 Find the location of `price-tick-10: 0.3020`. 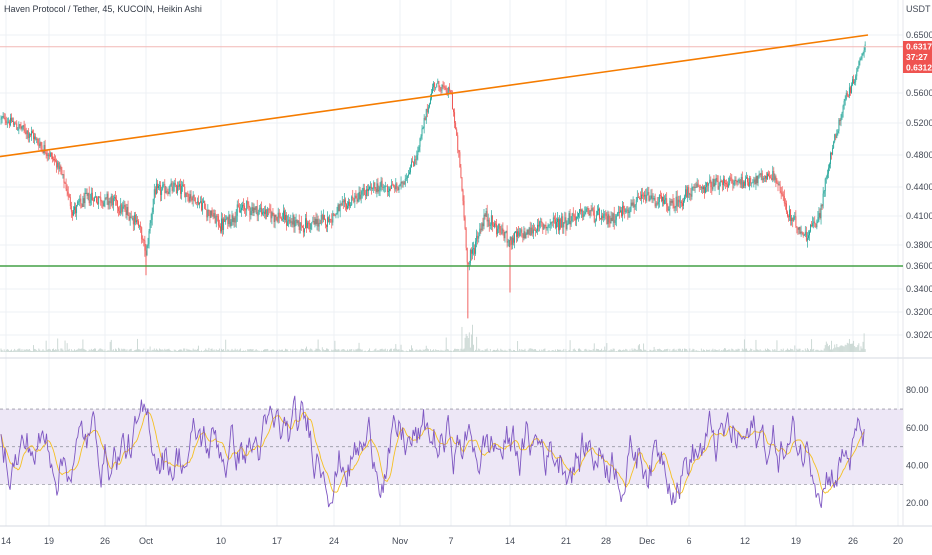

price-tick-10: 0.3020 is located at coordinates (919, 335).